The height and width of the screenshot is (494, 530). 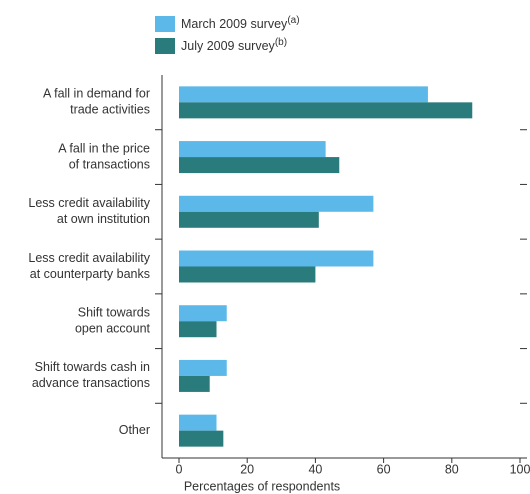 What do you see at coordinates (234, 24) in the screenshot?
I see `legend-name: March 2009 survey` at bounding box center [234, 24].